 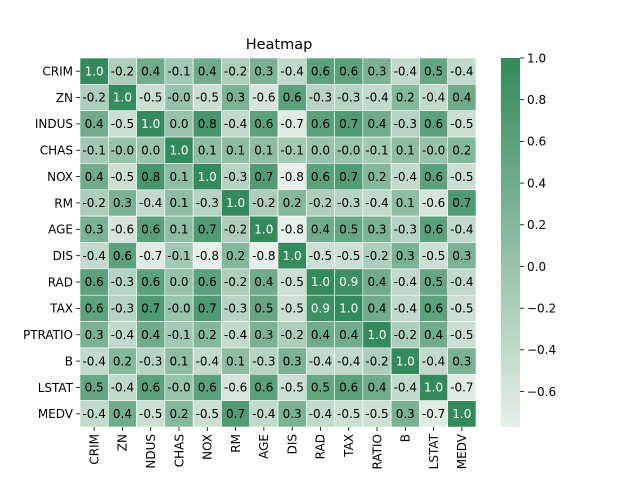 What do you see at coordinates (123, 442) in the screenshot?
I see `x-tick-label: ZN` at bounding box center [123, 442].